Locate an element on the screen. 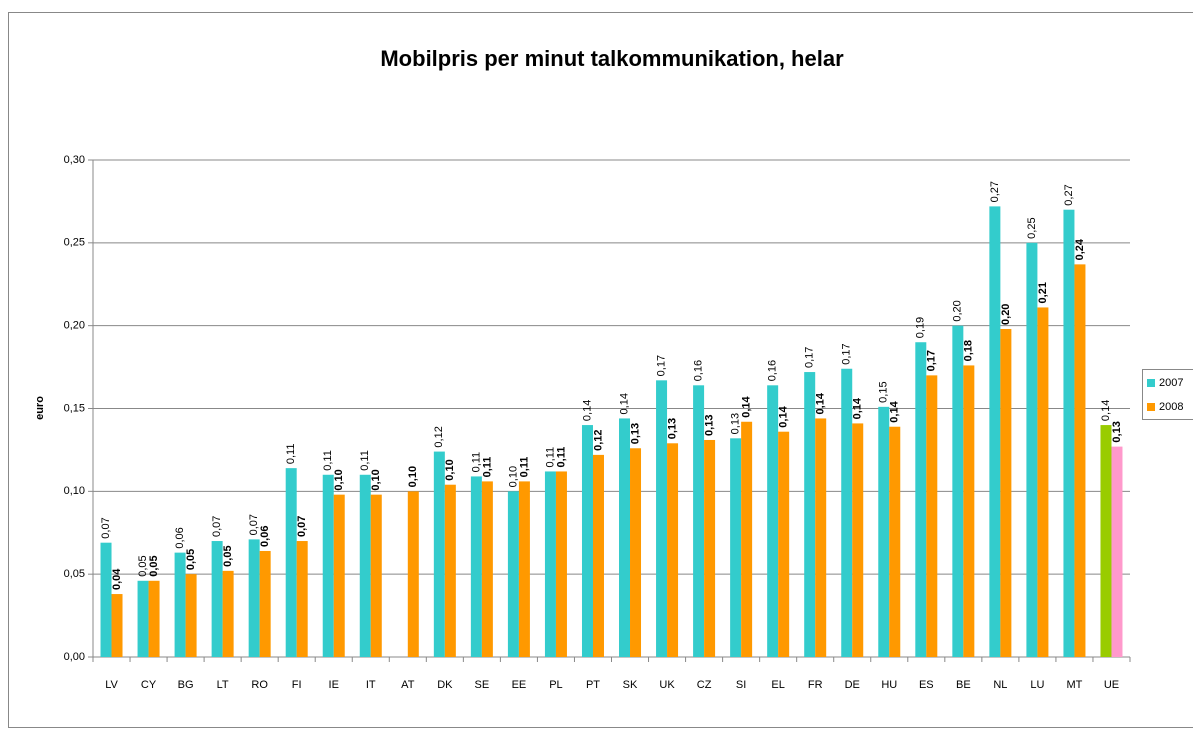 Image resolution: width=1193 pixels, height=736 pixels. value-label: 0,20 is located at coordinates (958, 310).